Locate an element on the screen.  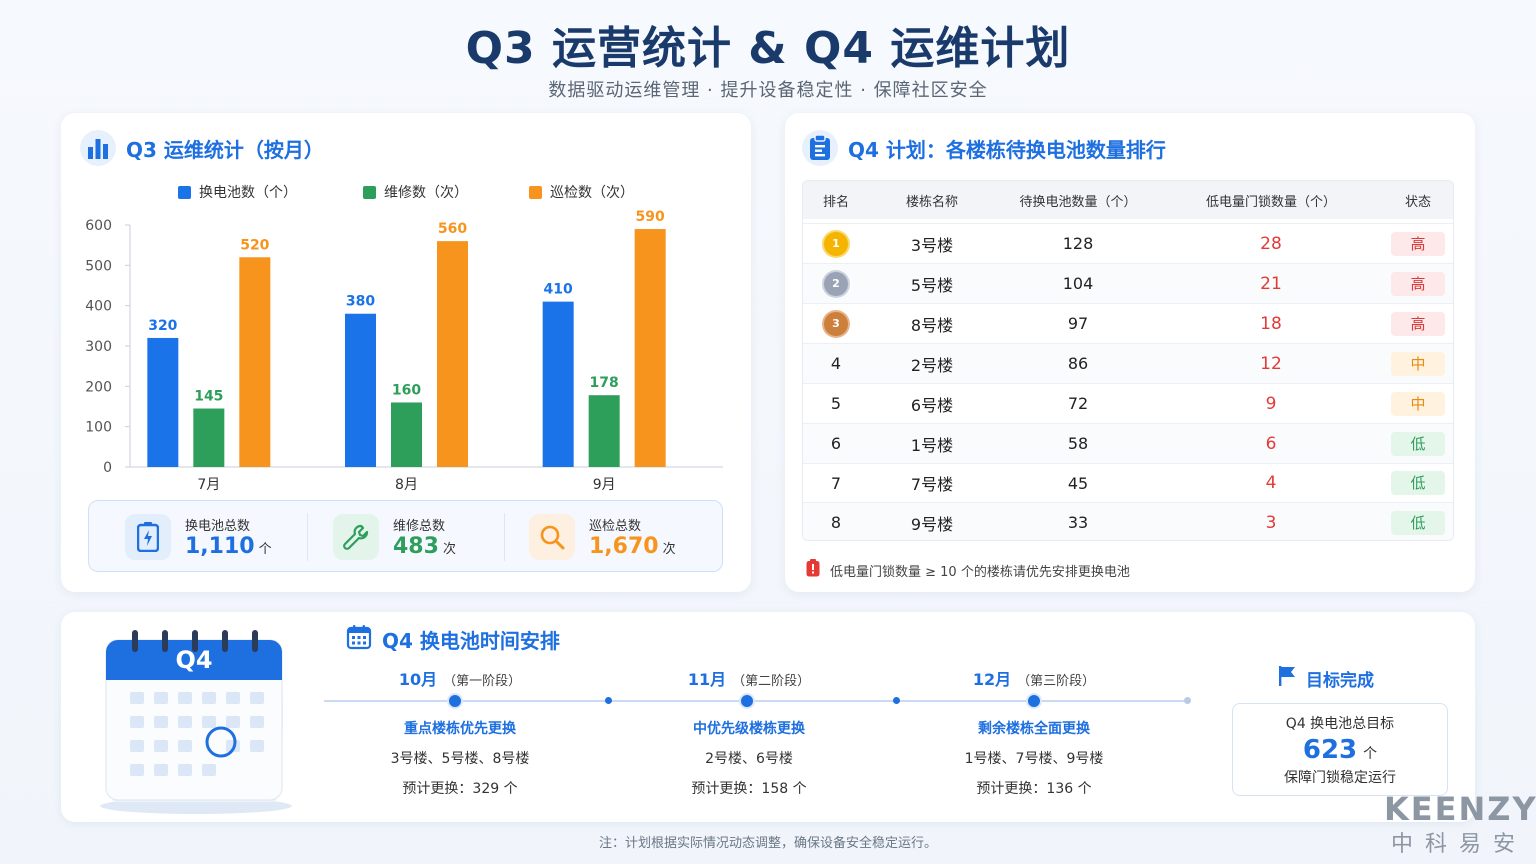
gold-medal-icon: 1 is located at coordinates (836, 243).